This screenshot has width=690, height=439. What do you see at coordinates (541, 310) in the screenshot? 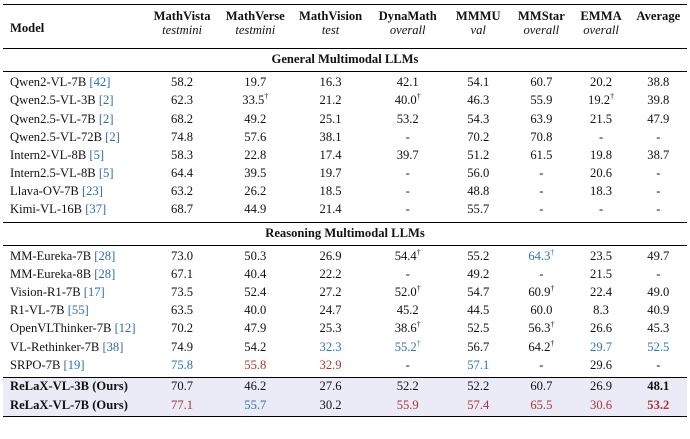
I see `cell: 60.0` at bounding box center [541, 310].